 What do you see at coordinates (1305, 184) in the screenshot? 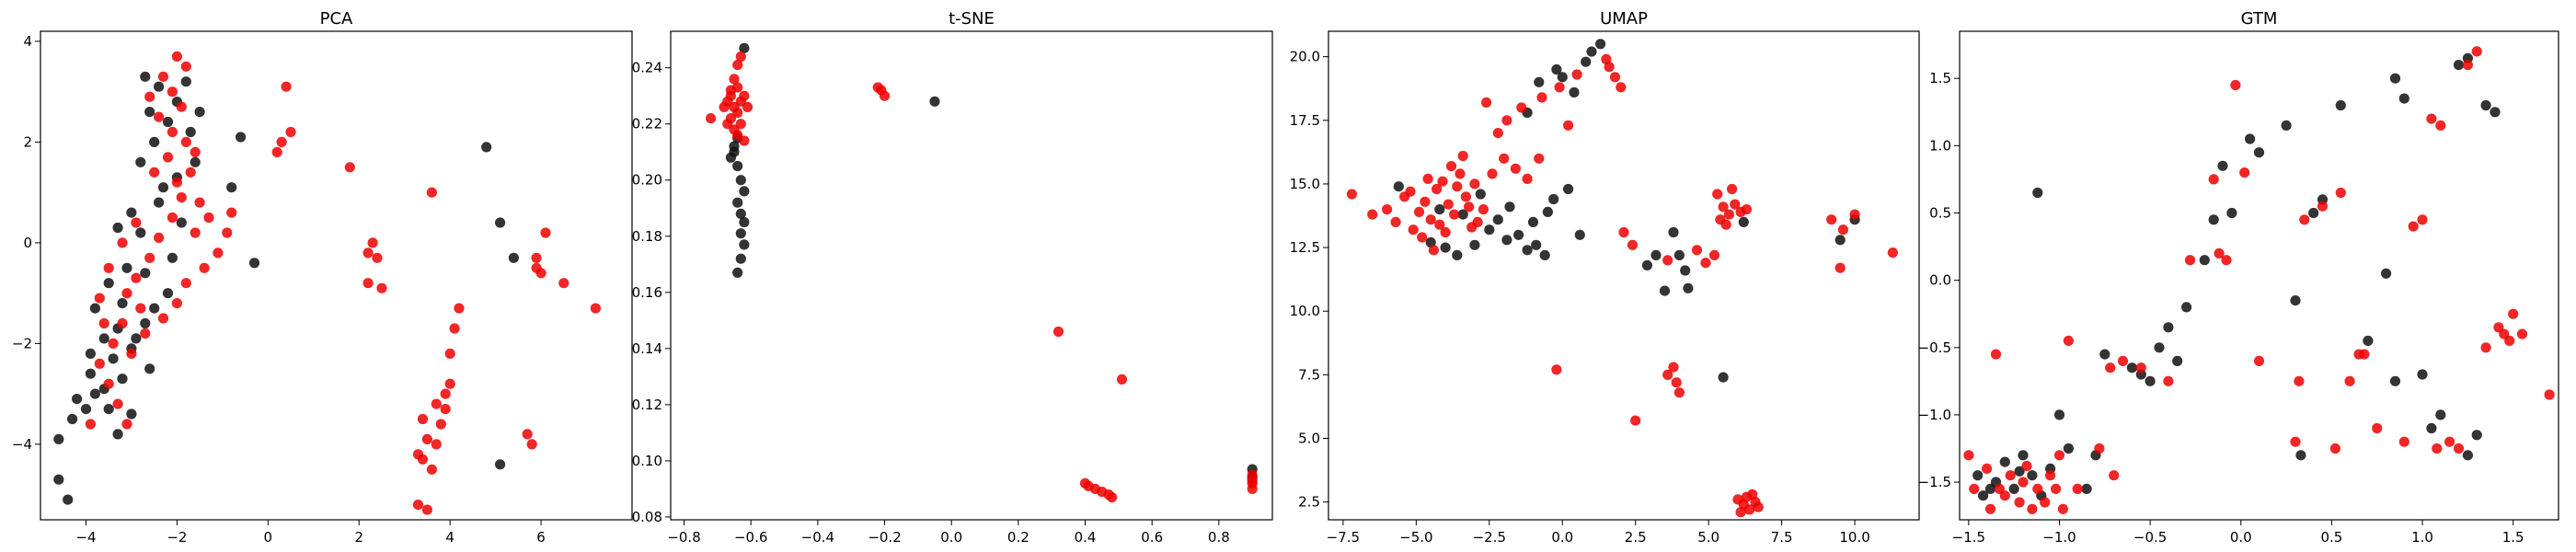
I see `y-tick-label: 15.0` at bounding box center [1305, 184].